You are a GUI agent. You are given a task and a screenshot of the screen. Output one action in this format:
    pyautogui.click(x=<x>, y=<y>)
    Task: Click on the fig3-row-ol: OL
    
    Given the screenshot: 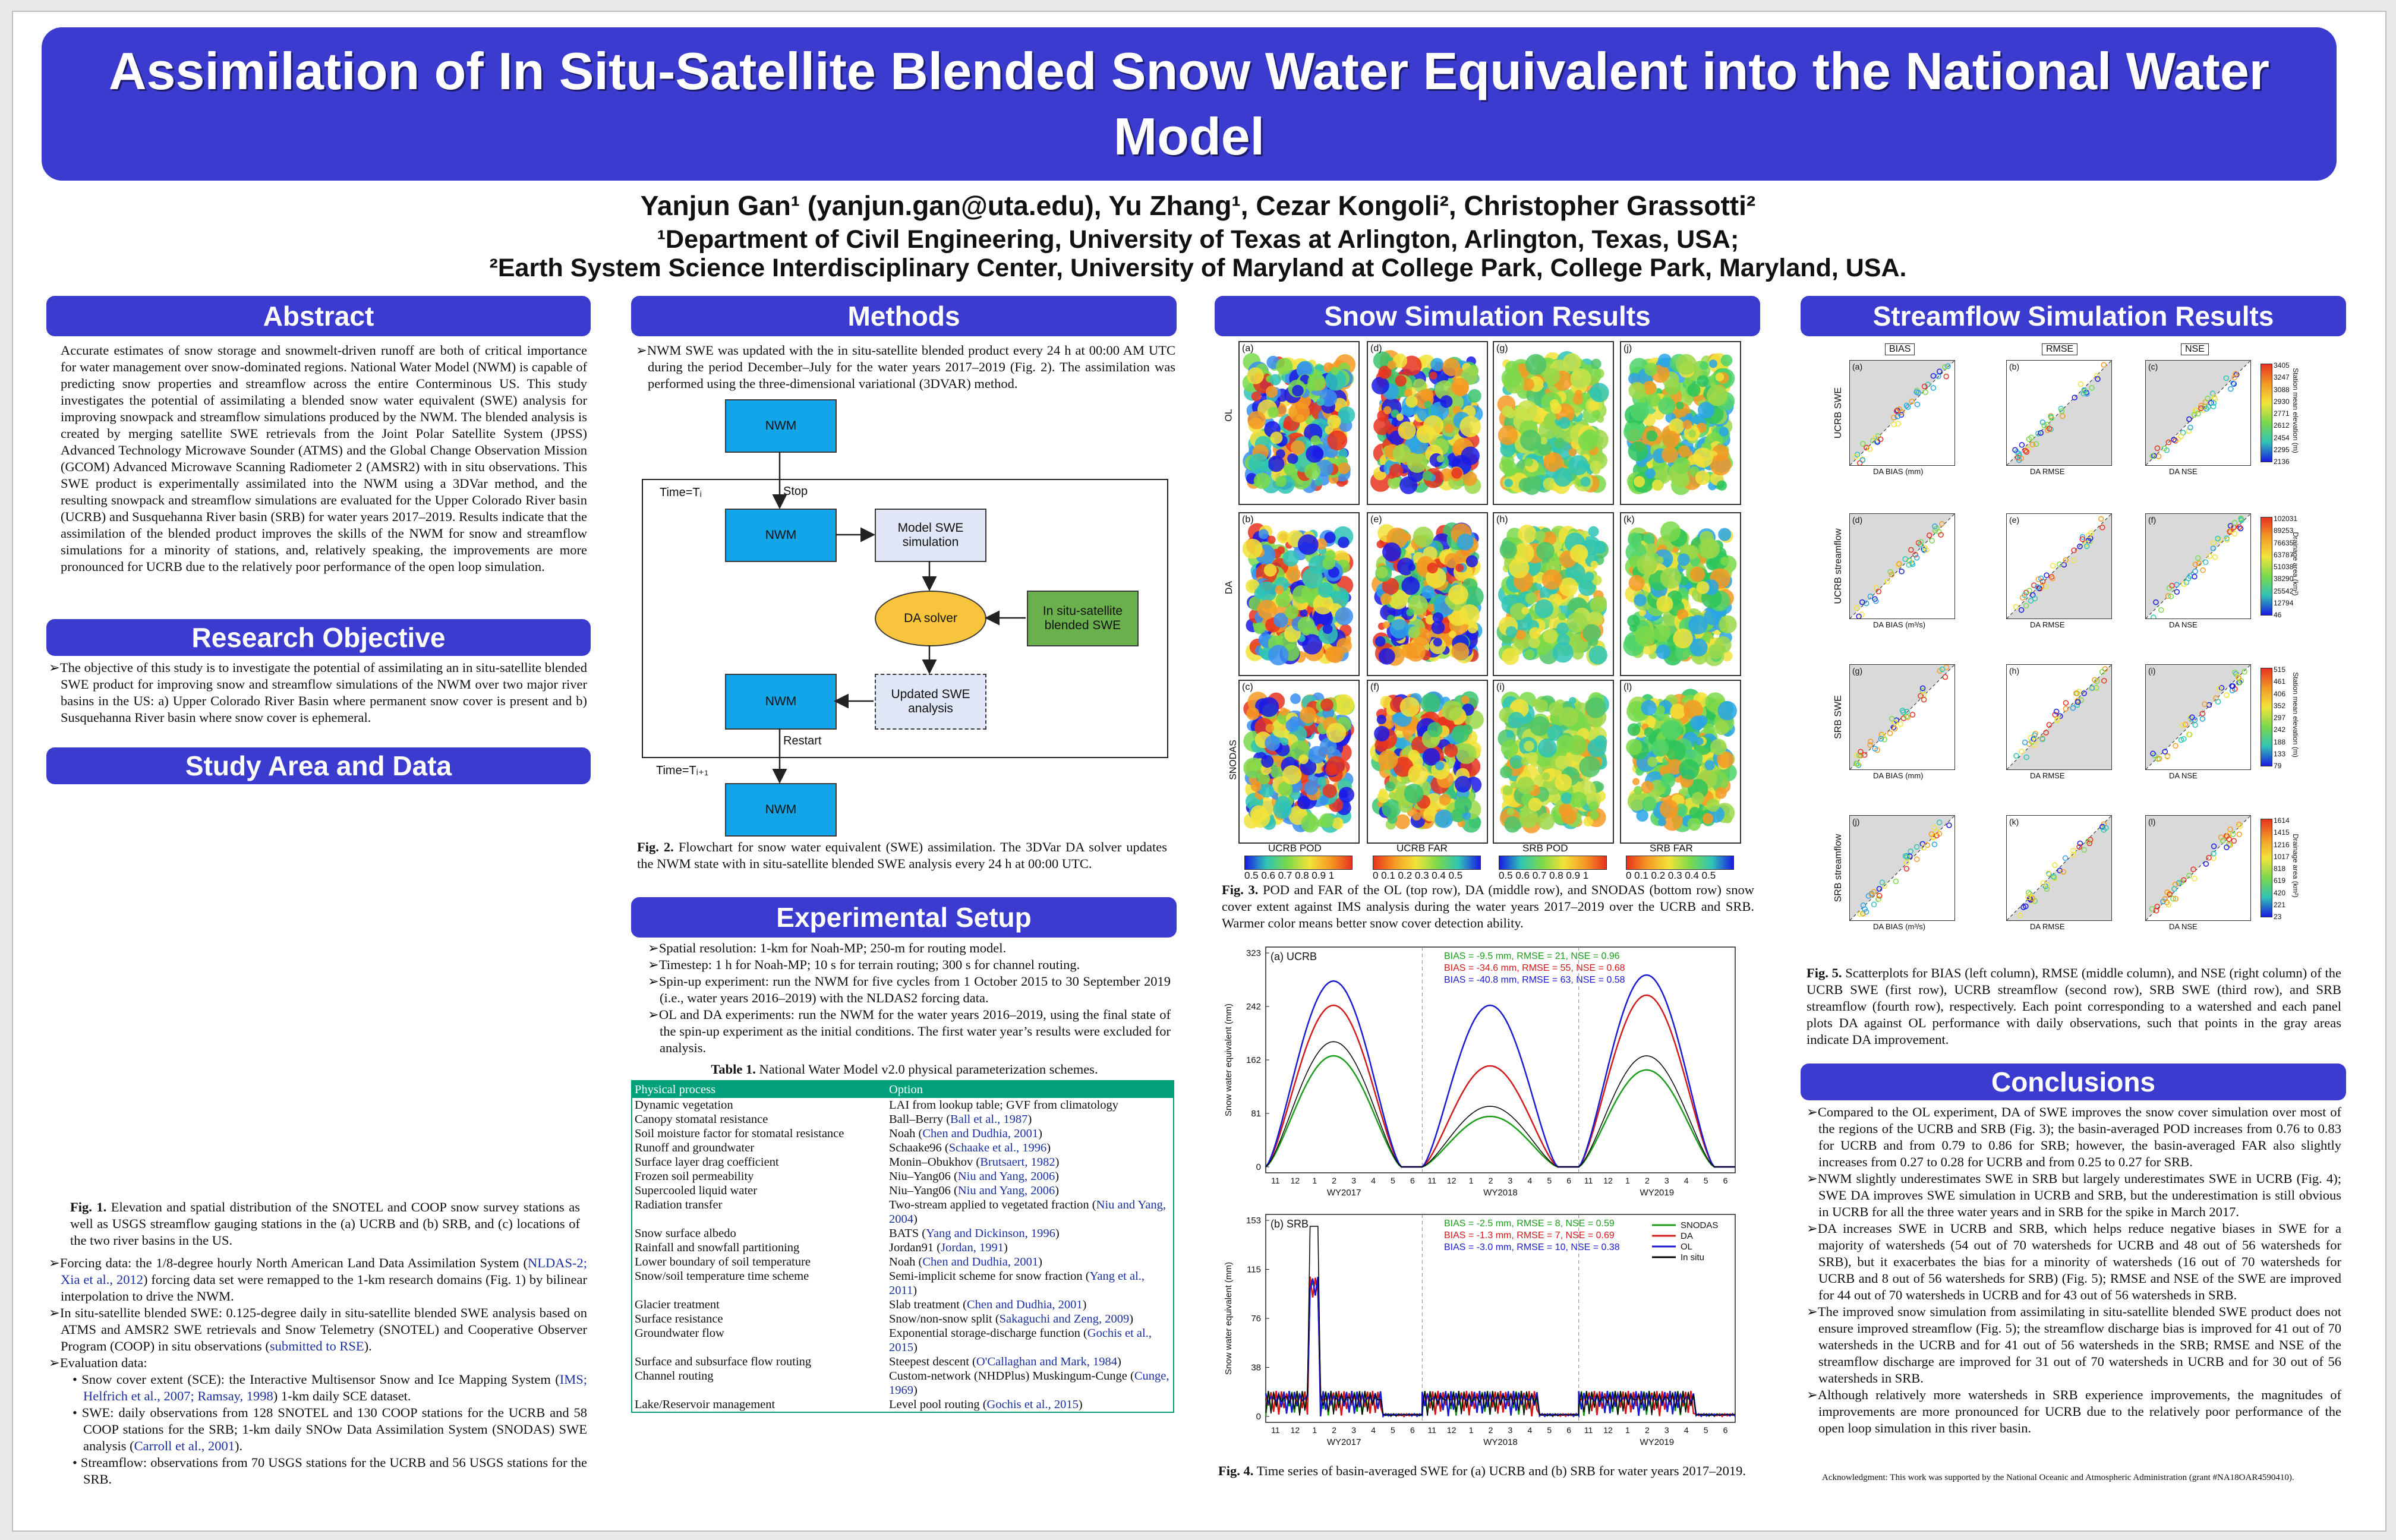 What is the action you would take?
    pyautogui.click(x=1229, y=415)
    